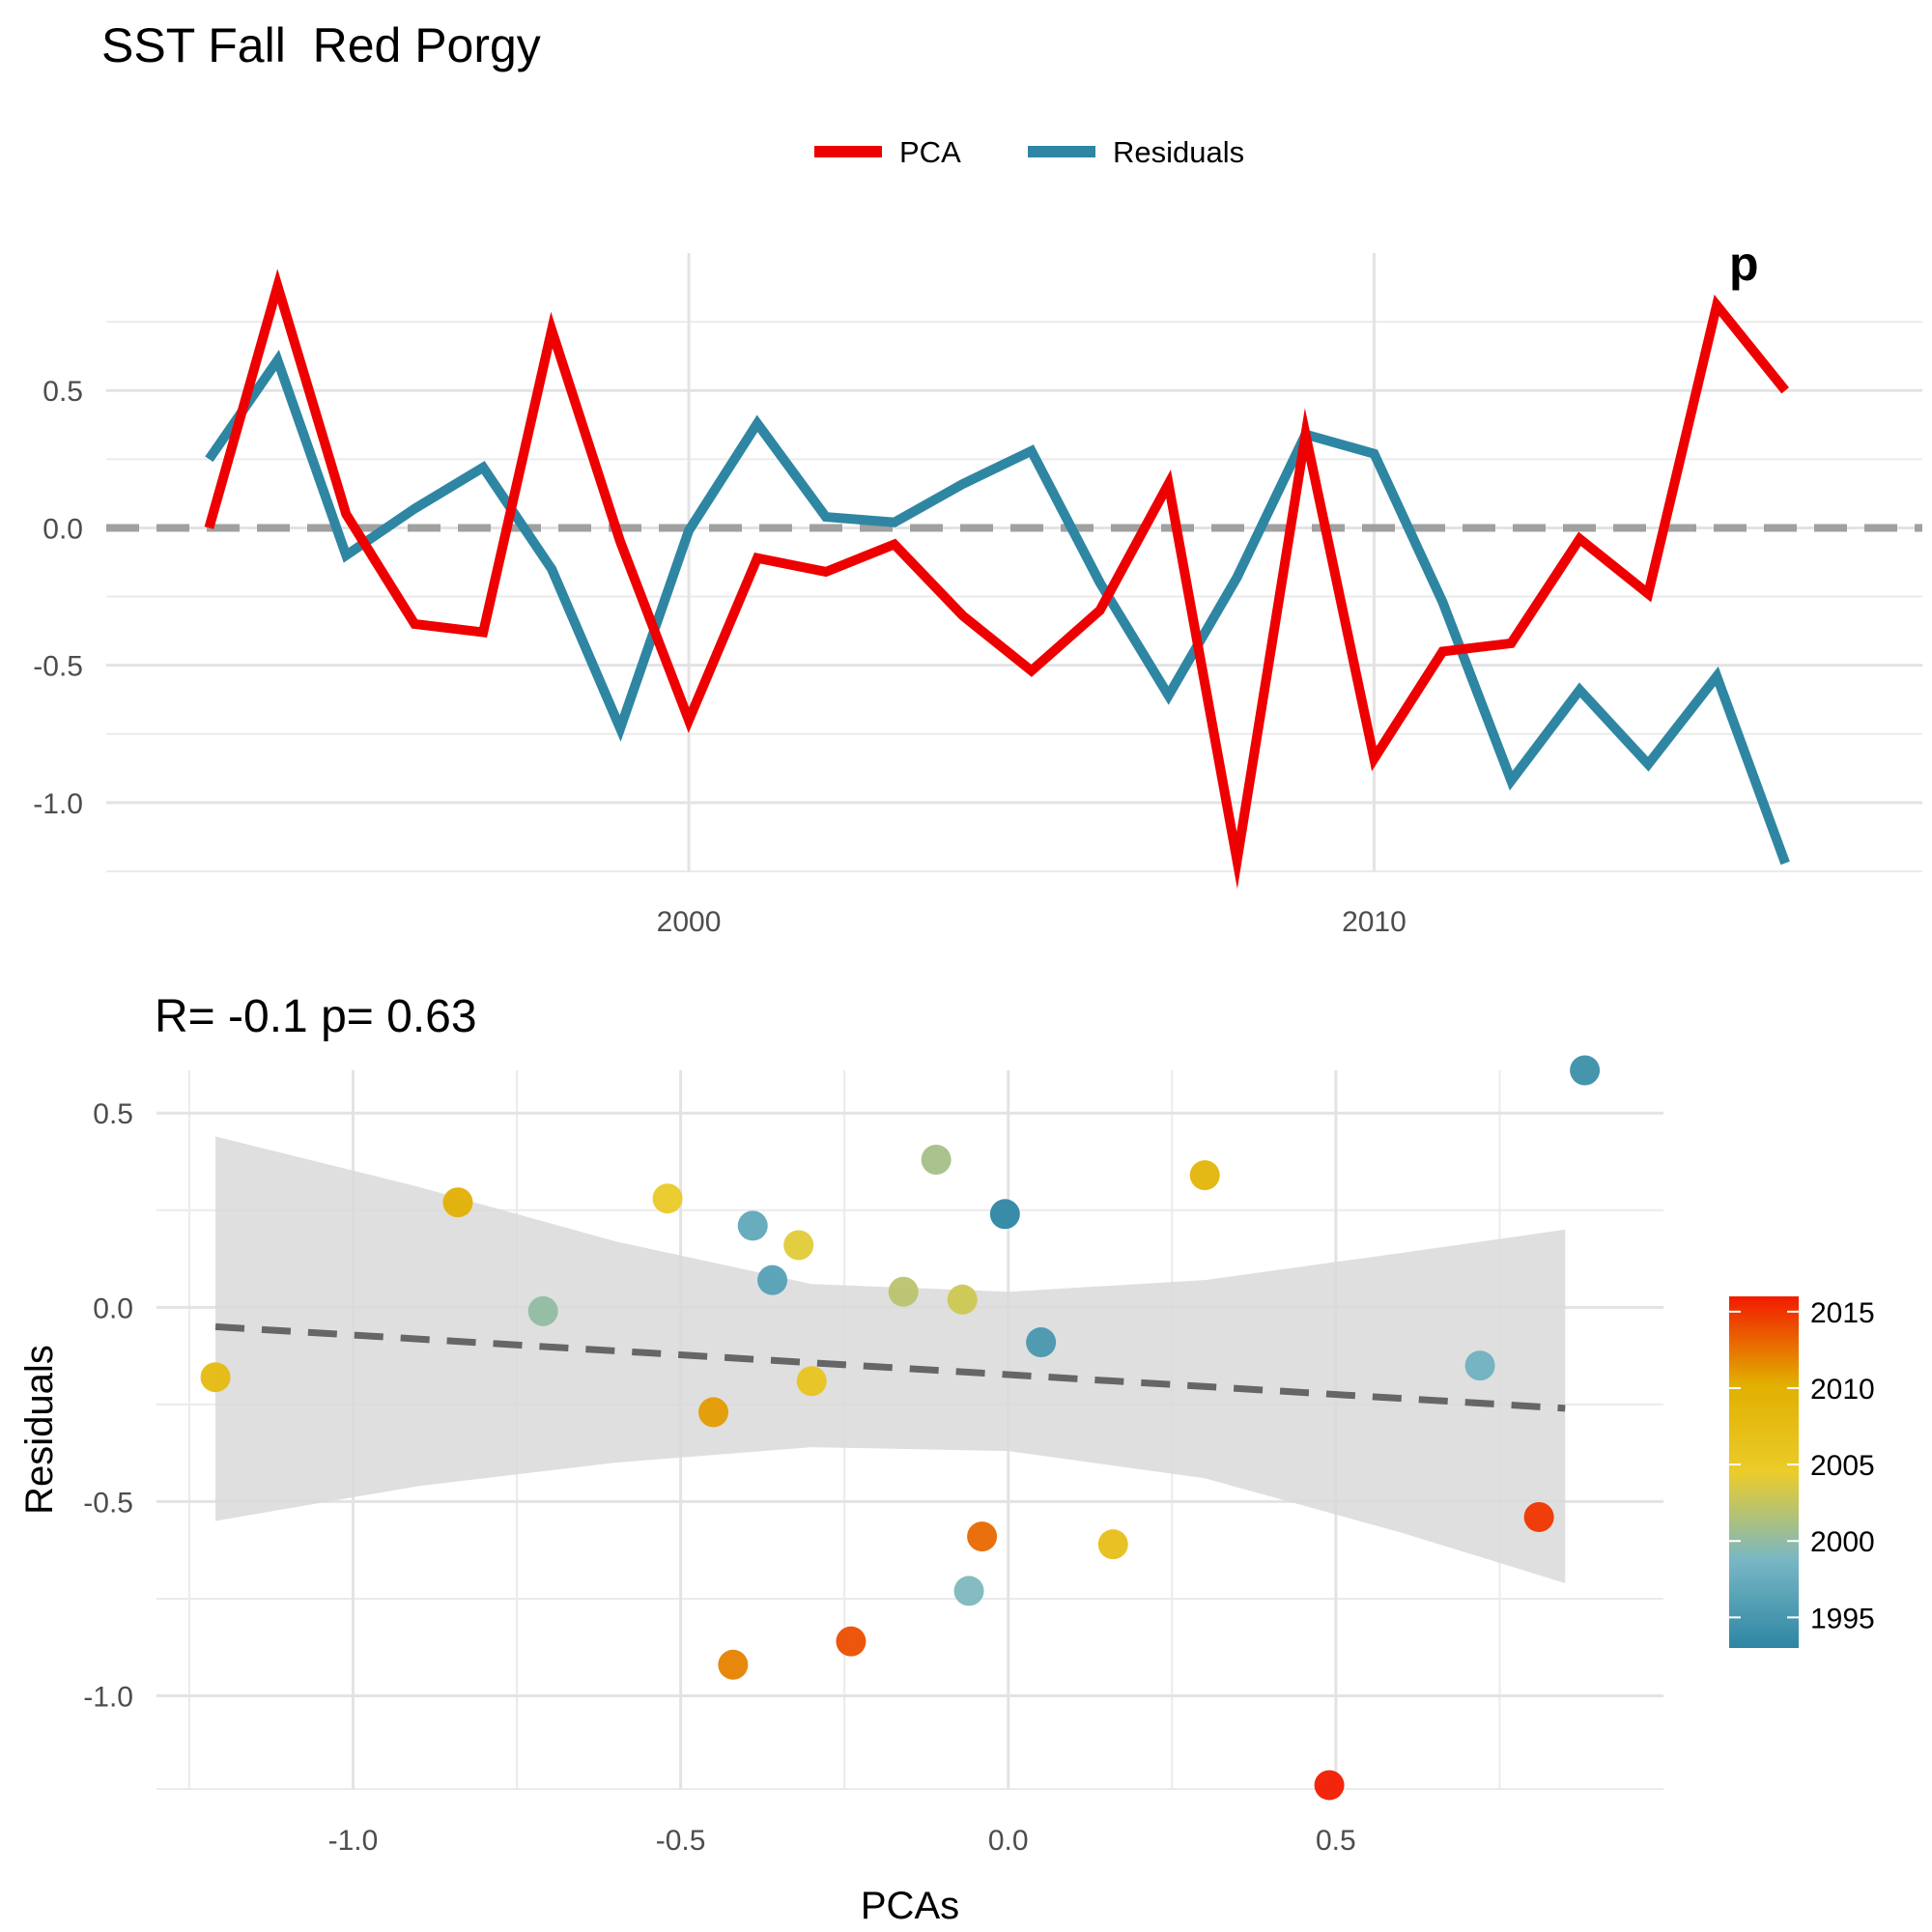 The image size is (1932, 1932). I want to click on top-y-tick-label: -0.5, so click(58, 667).